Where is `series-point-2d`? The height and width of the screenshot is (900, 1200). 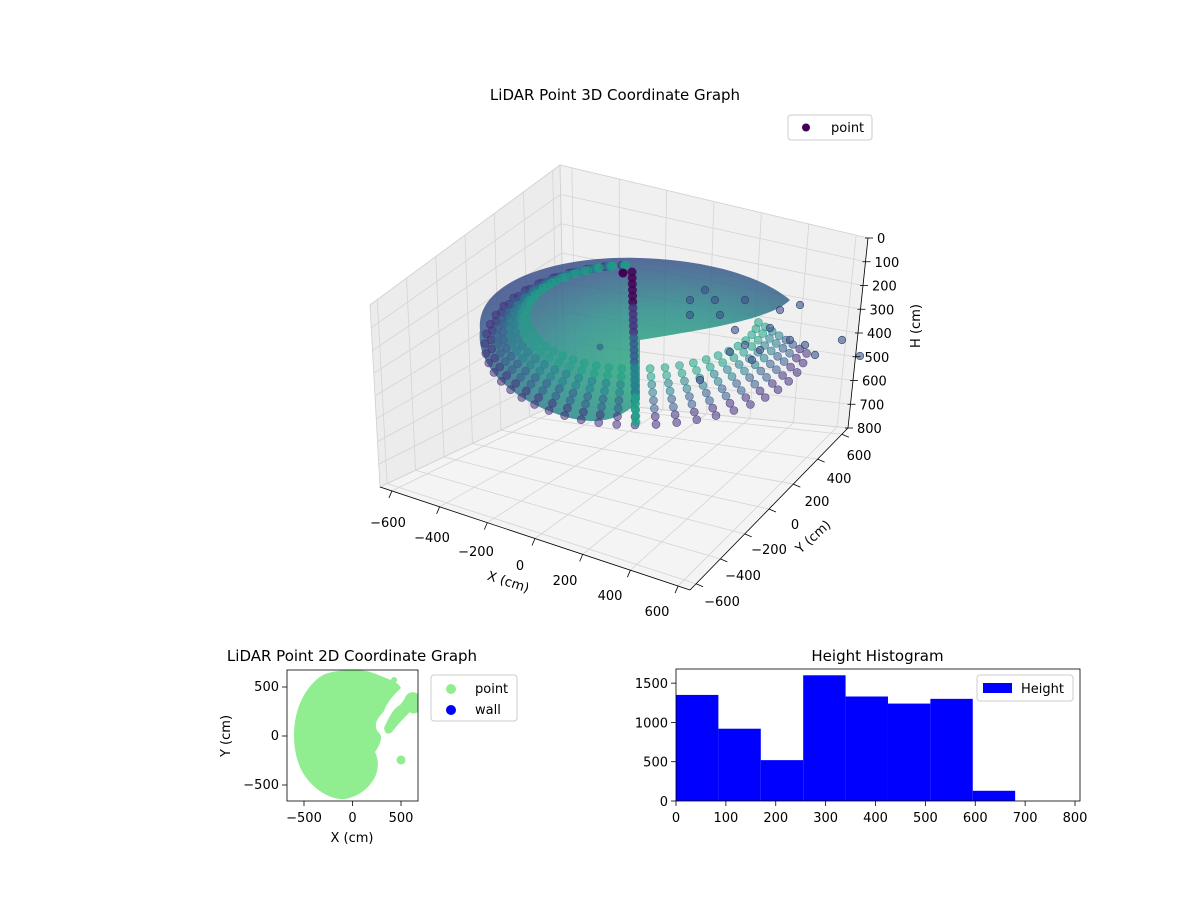 series-point-2d is located at coordinates (356, 735).